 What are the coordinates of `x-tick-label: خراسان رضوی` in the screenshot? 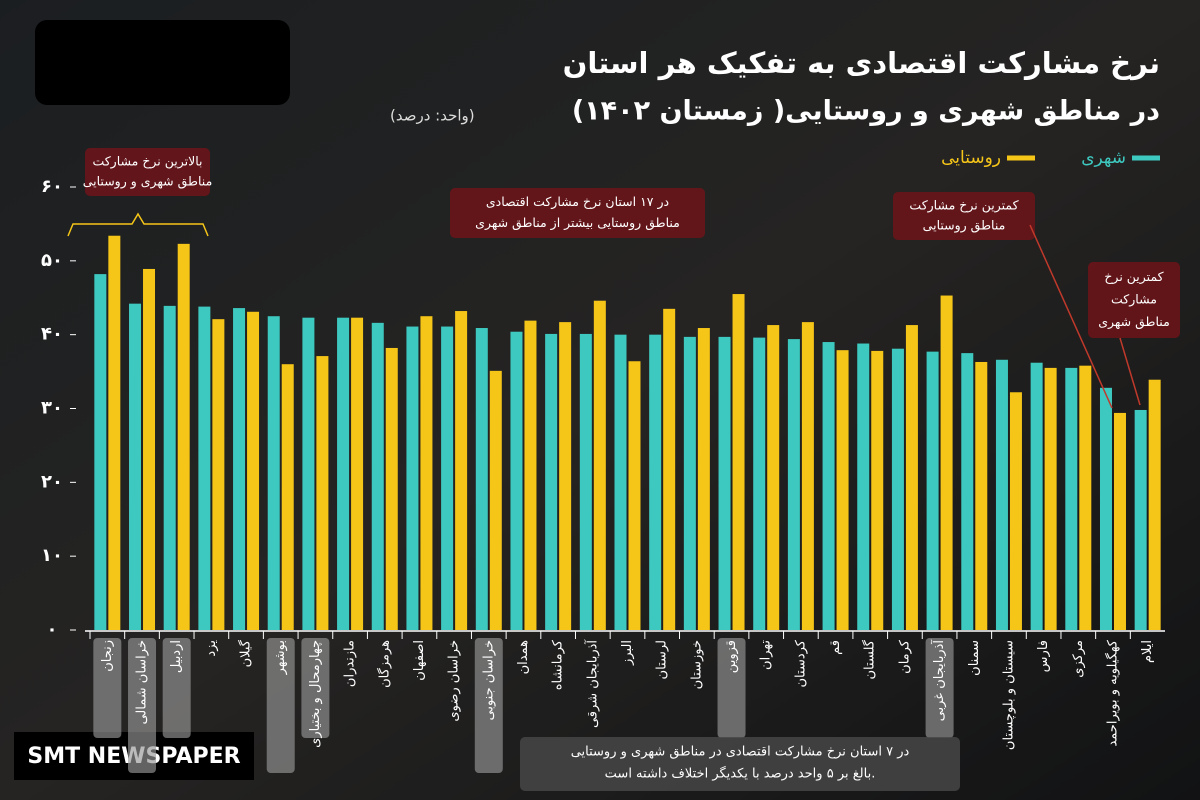 It's located at (454, 681).